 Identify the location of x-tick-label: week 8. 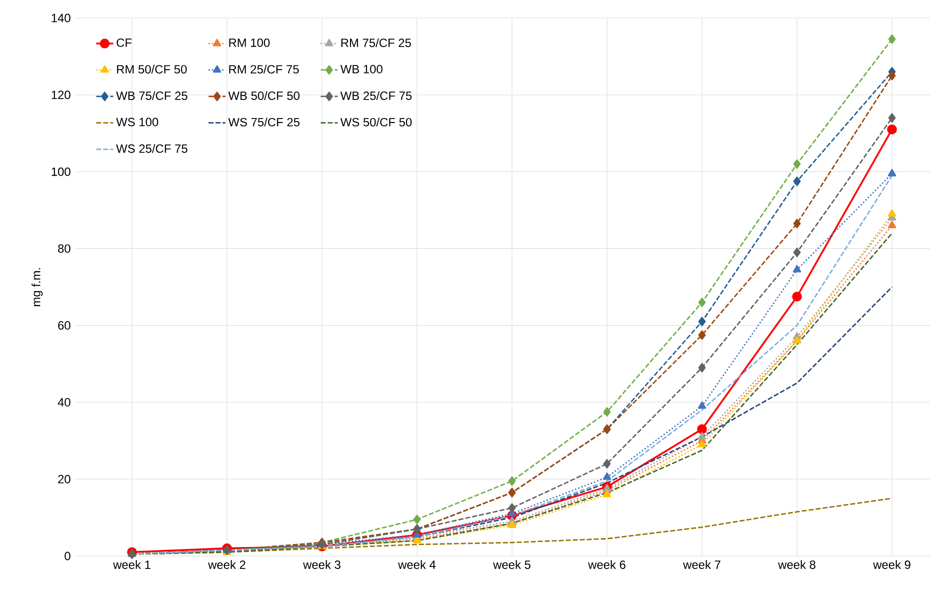
(797, 564).